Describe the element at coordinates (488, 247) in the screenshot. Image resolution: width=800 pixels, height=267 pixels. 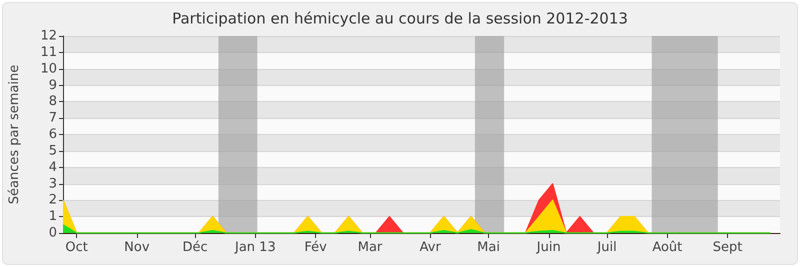
I see `x-tick-label: Mai` at that location.